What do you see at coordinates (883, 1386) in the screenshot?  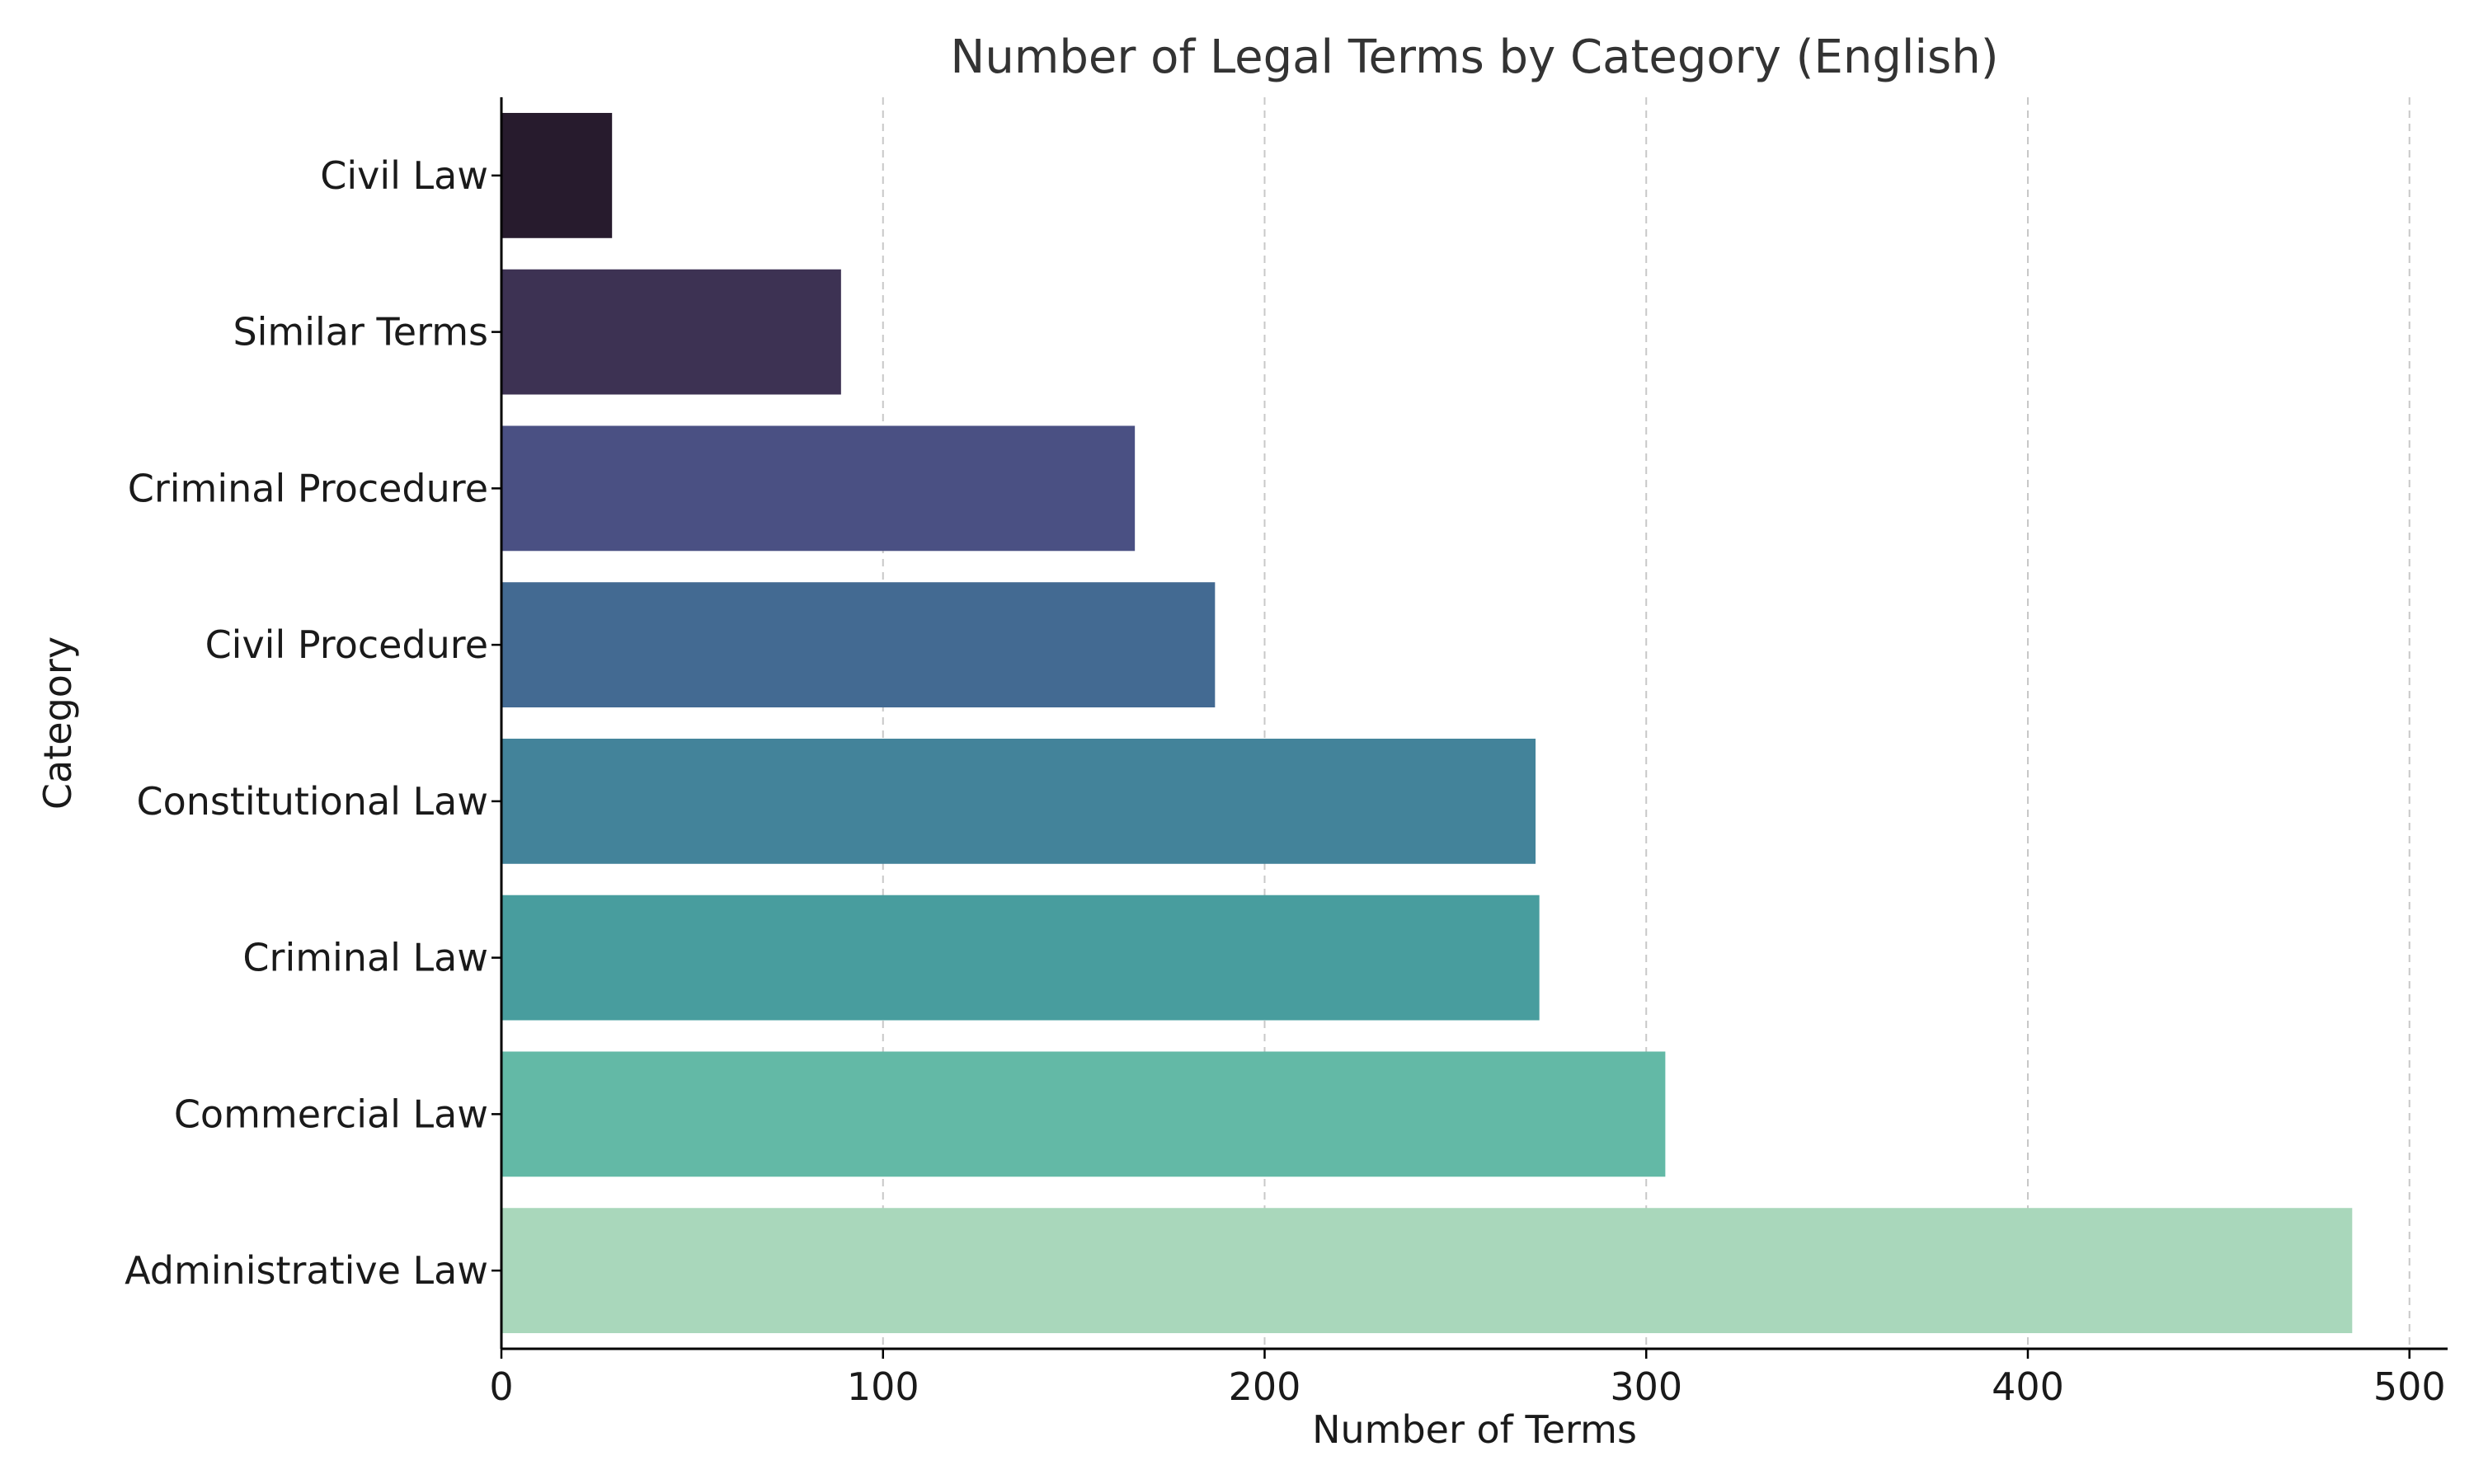 I see `x-tick-label: 100` at bounding box center [883, 1386].